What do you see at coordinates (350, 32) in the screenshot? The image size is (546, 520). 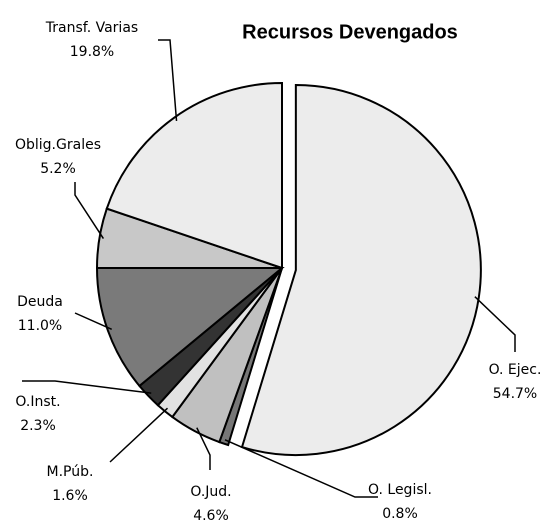 I see `chart-title: Recursos Devengados` at bounding box center [350, 32].